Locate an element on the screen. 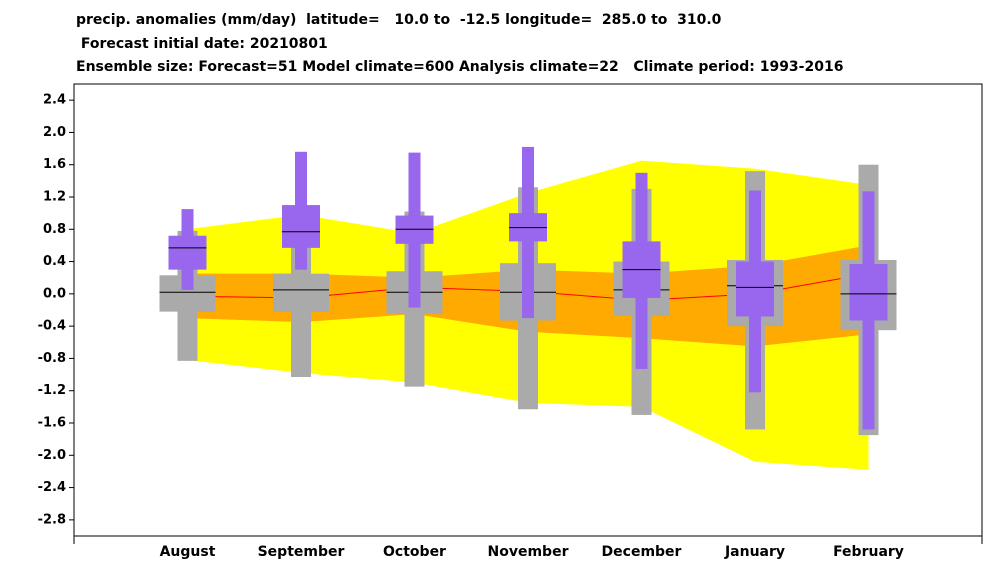 The image size is (996, 568). y-tick-label: 0.8 is located at coordinates (54, 229).